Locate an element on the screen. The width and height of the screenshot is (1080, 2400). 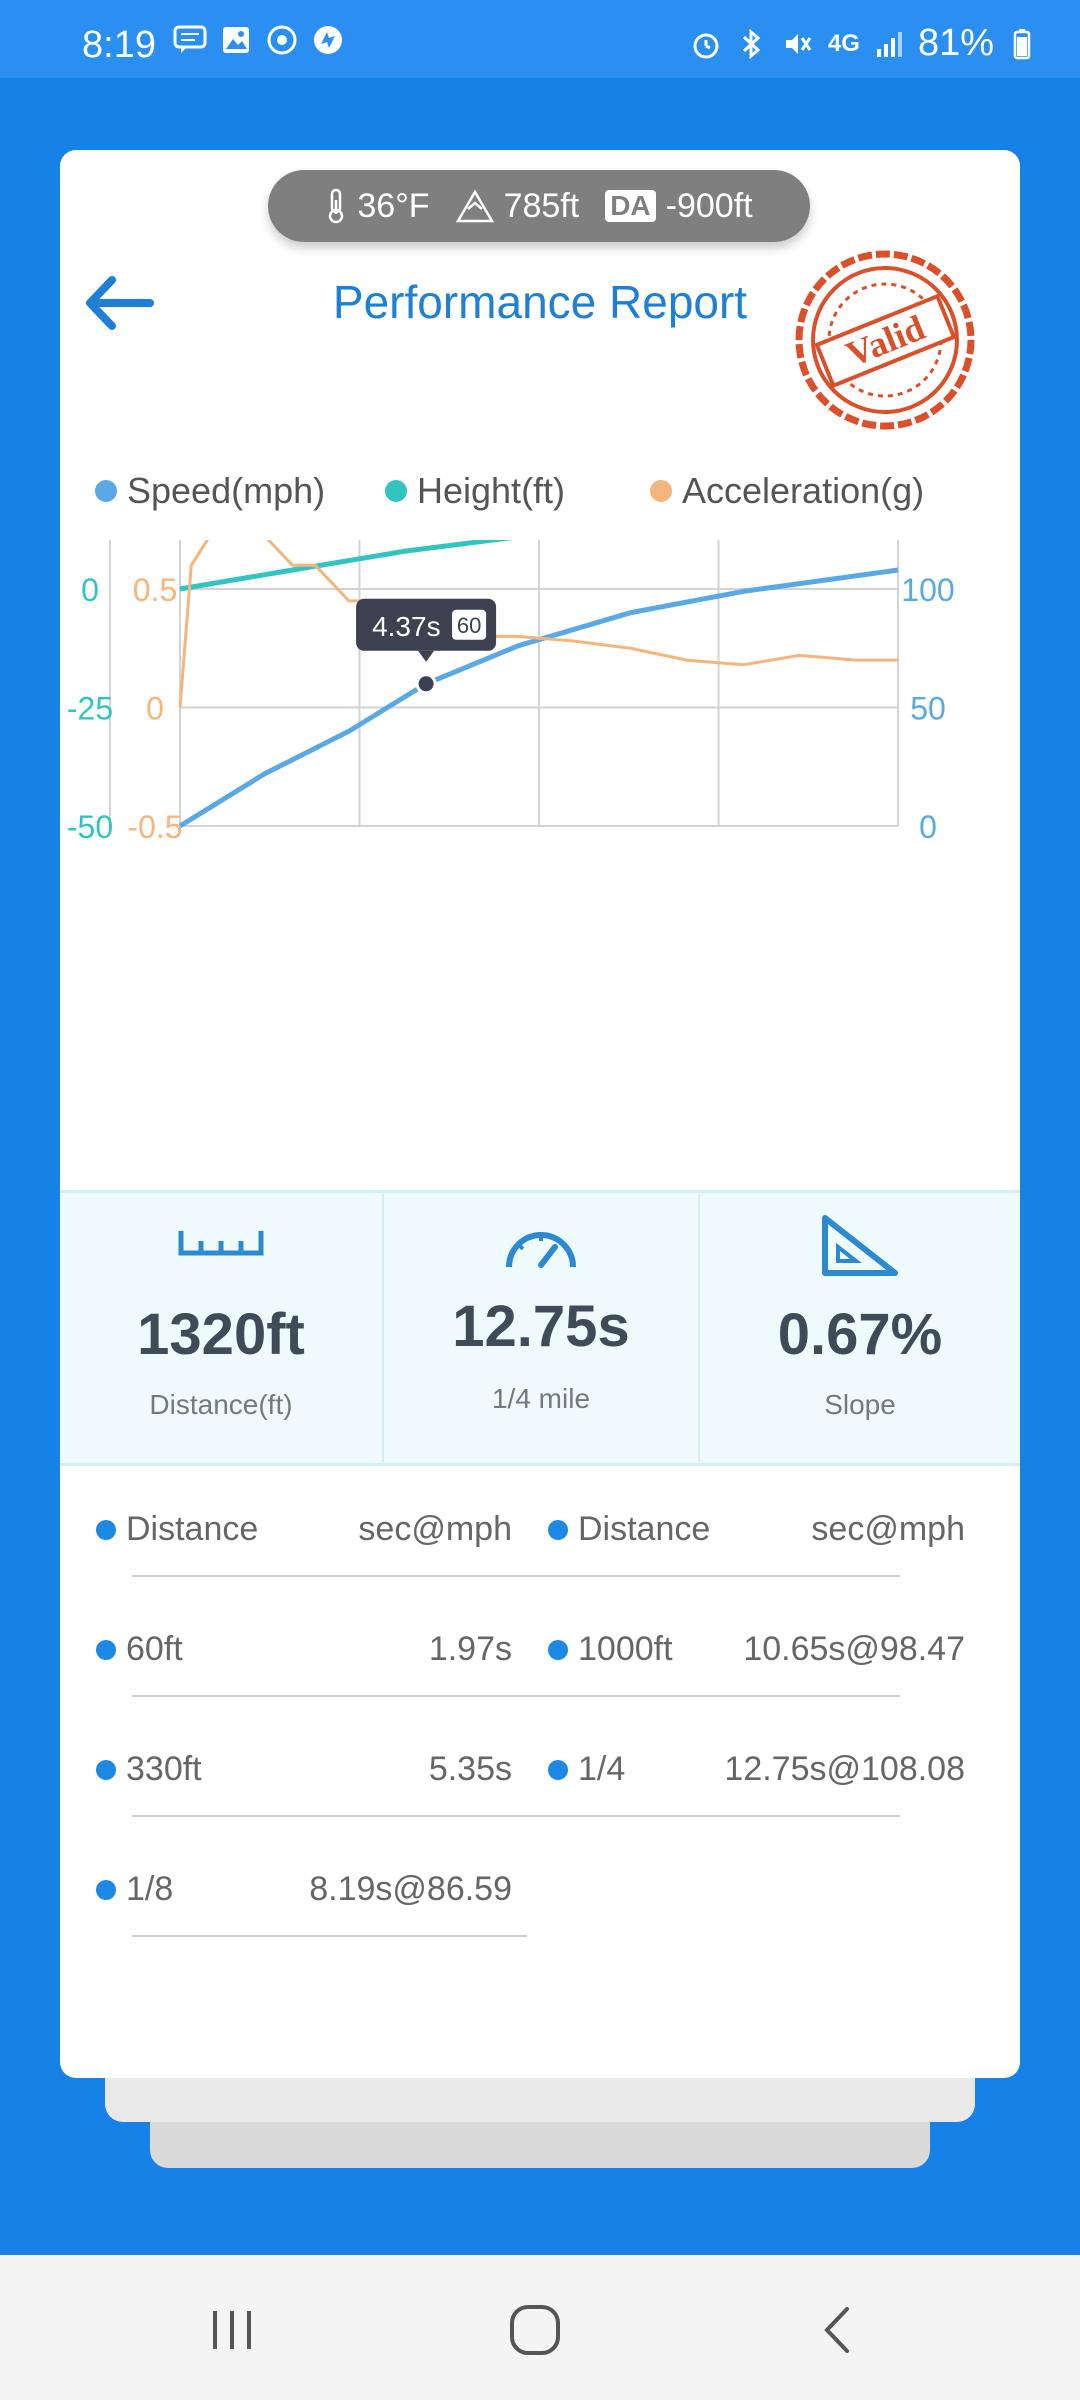
tooltip-speed-box is located at coordinates (469, 624).